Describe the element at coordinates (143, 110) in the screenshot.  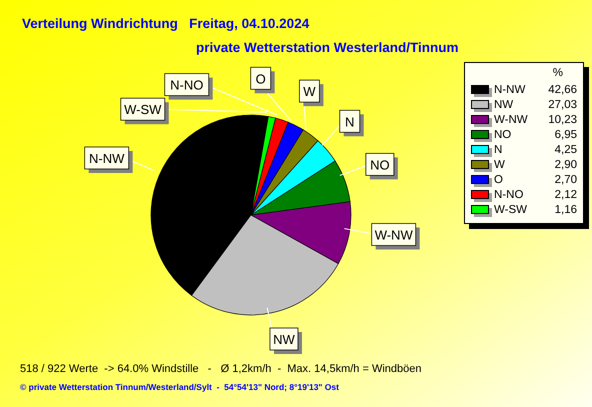
I see `slice-label: W-SW` at that location.